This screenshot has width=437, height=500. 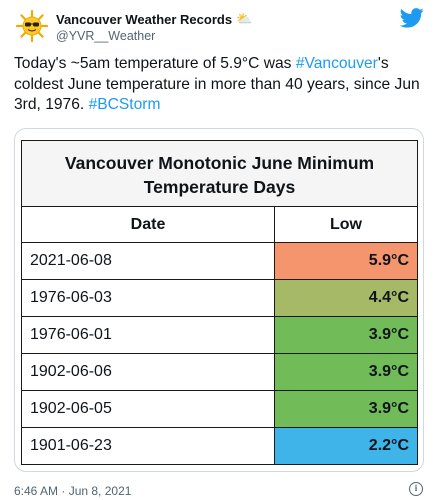 What do you see at coordinates (144, 19) in the screenshot?
I see `display-name-text: Vancouver Weather Records` at bounding box center [144, 19].